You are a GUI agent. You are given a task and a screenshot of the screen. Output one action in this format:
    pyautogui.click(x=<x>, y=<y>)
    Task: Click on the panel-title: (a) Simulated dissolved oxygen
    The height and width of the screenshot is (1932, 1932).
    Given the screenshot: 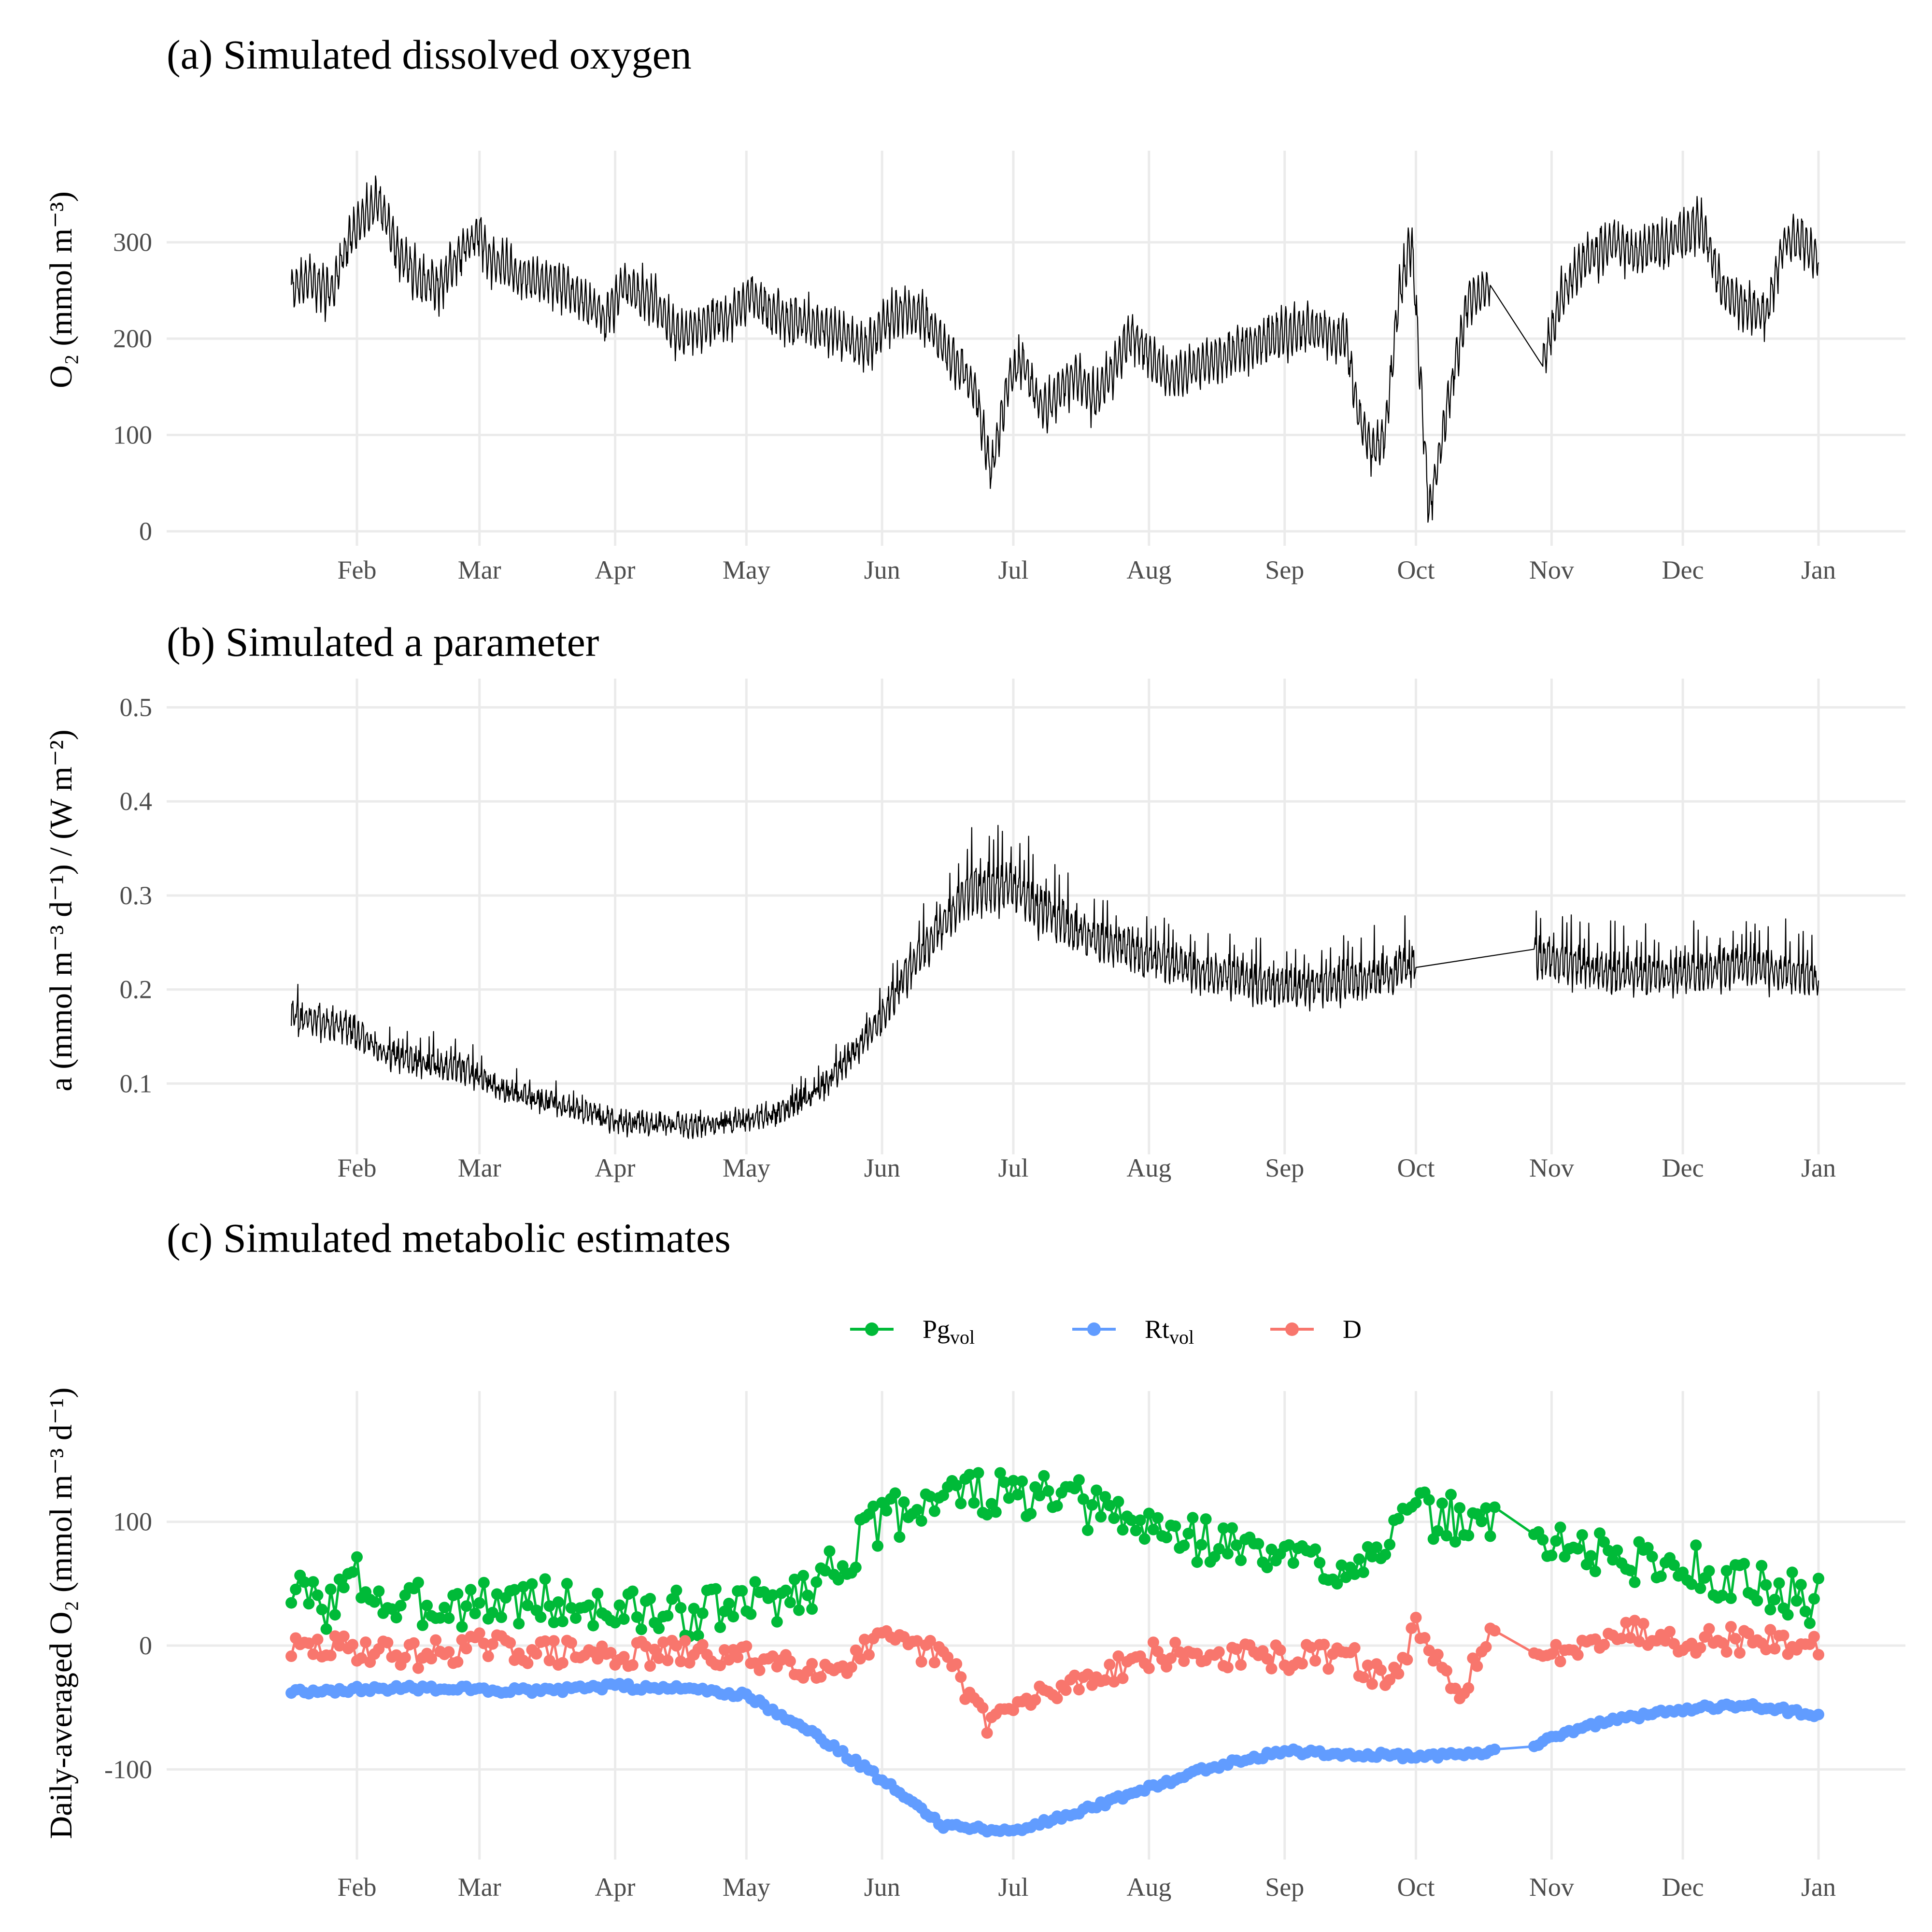 What is the action you would take?
    pyautogui.click(x=429, y=54)
    